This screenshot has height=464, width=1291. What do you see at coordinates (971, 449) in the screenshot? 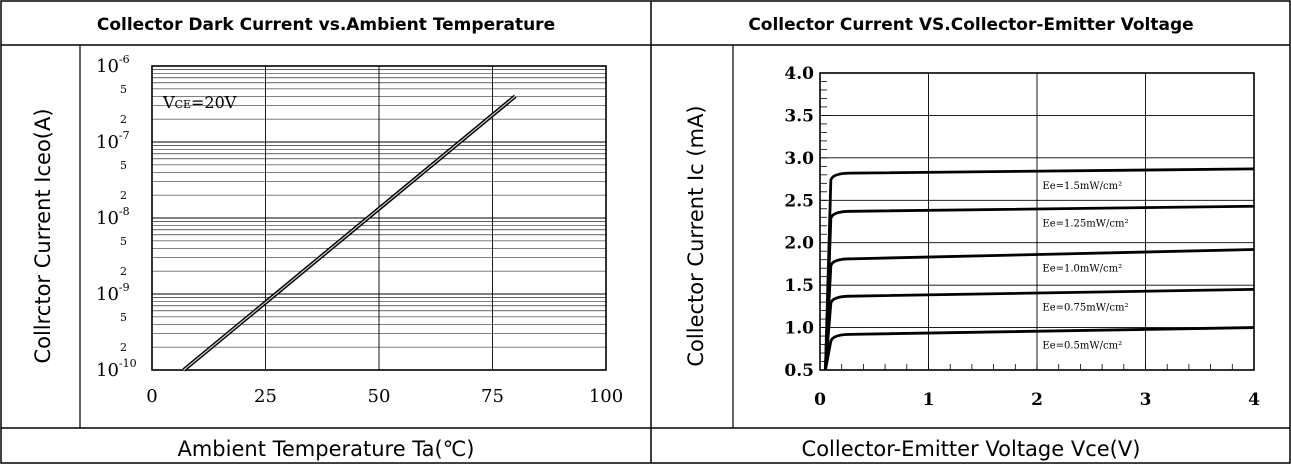
I see `right-x-axis-label: Collector-Emitter Voltage Vce(V)` at bounding box center [971, 449].